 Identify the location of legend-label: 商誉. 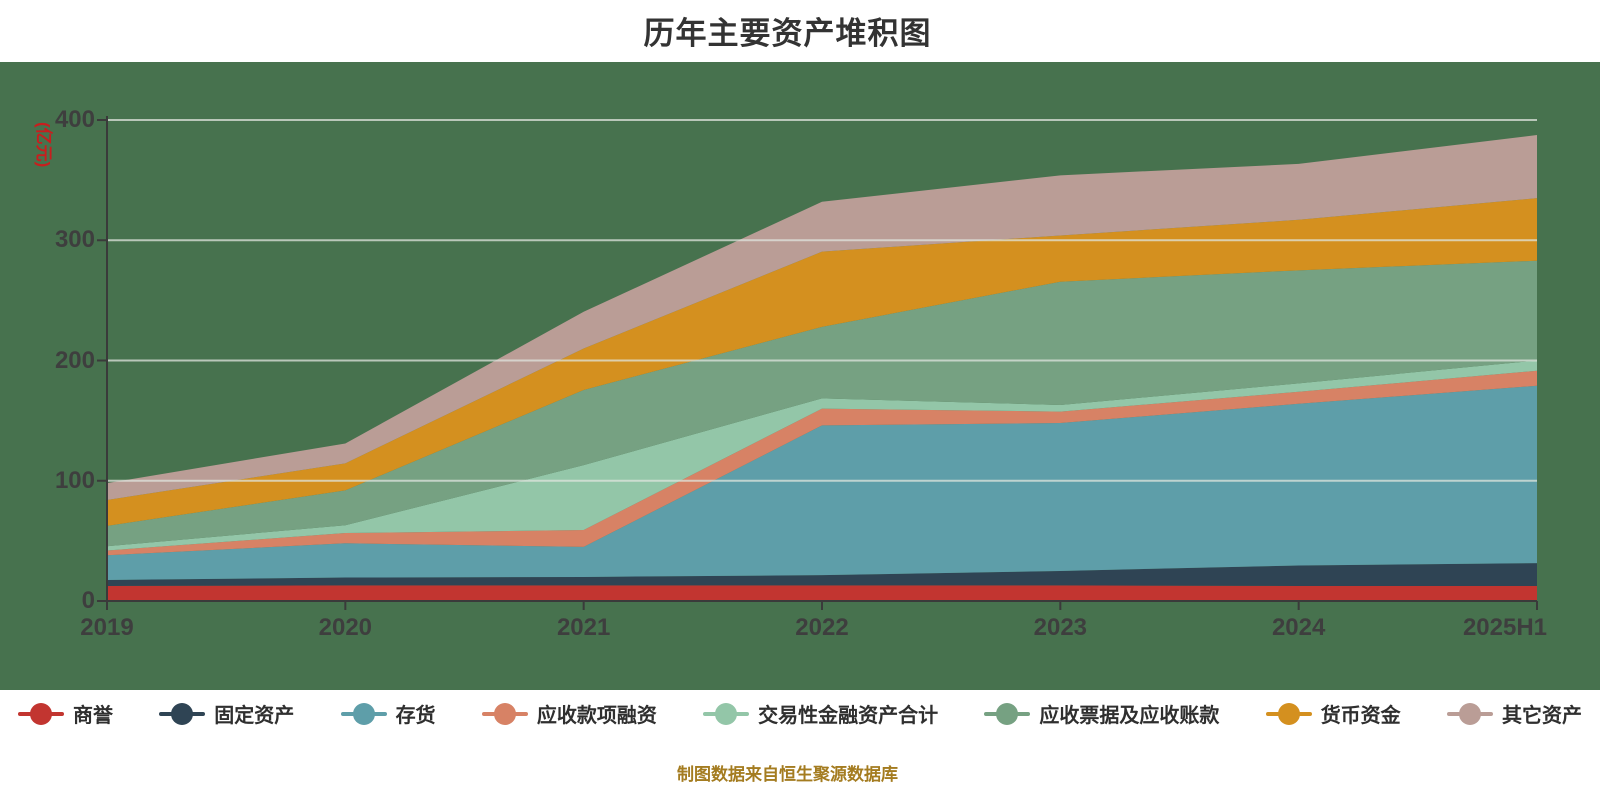
(93, 716).